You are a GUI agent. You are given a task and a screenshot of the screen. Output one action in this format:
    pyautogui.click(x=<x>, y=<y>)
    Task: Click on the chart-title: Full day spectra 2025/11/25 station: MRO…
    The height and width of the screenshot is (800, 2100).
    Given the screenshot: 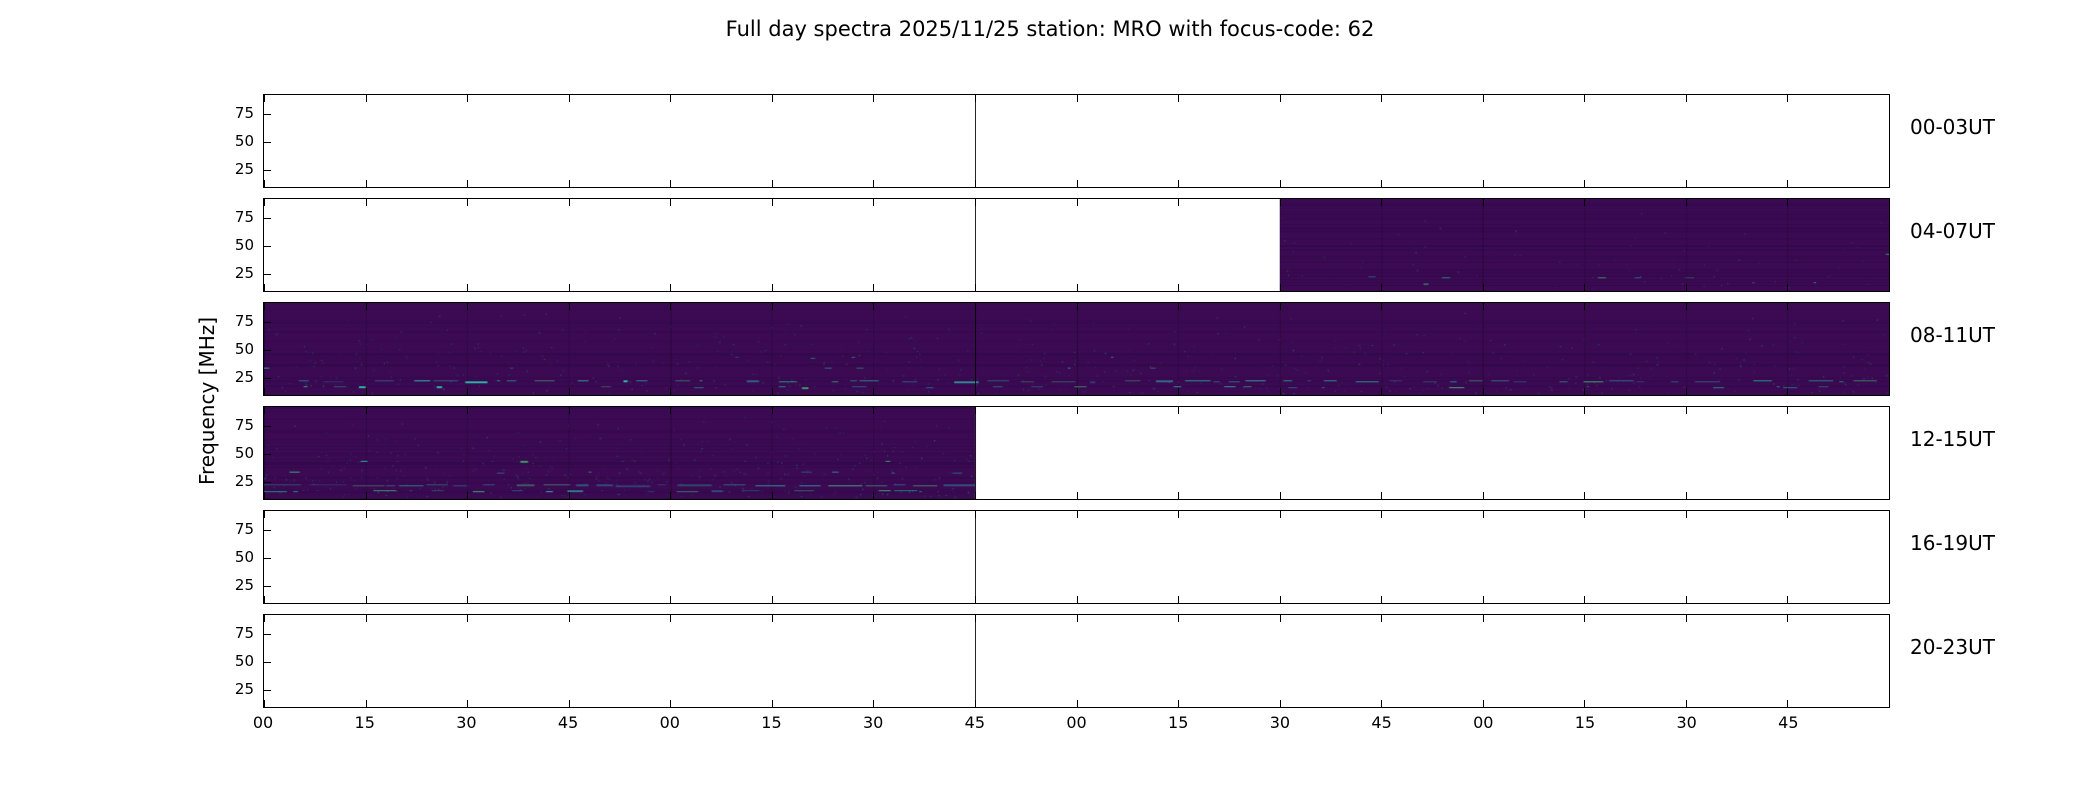 What is the action you would take?
    pyautogui.click(x=1050, y=29)
    